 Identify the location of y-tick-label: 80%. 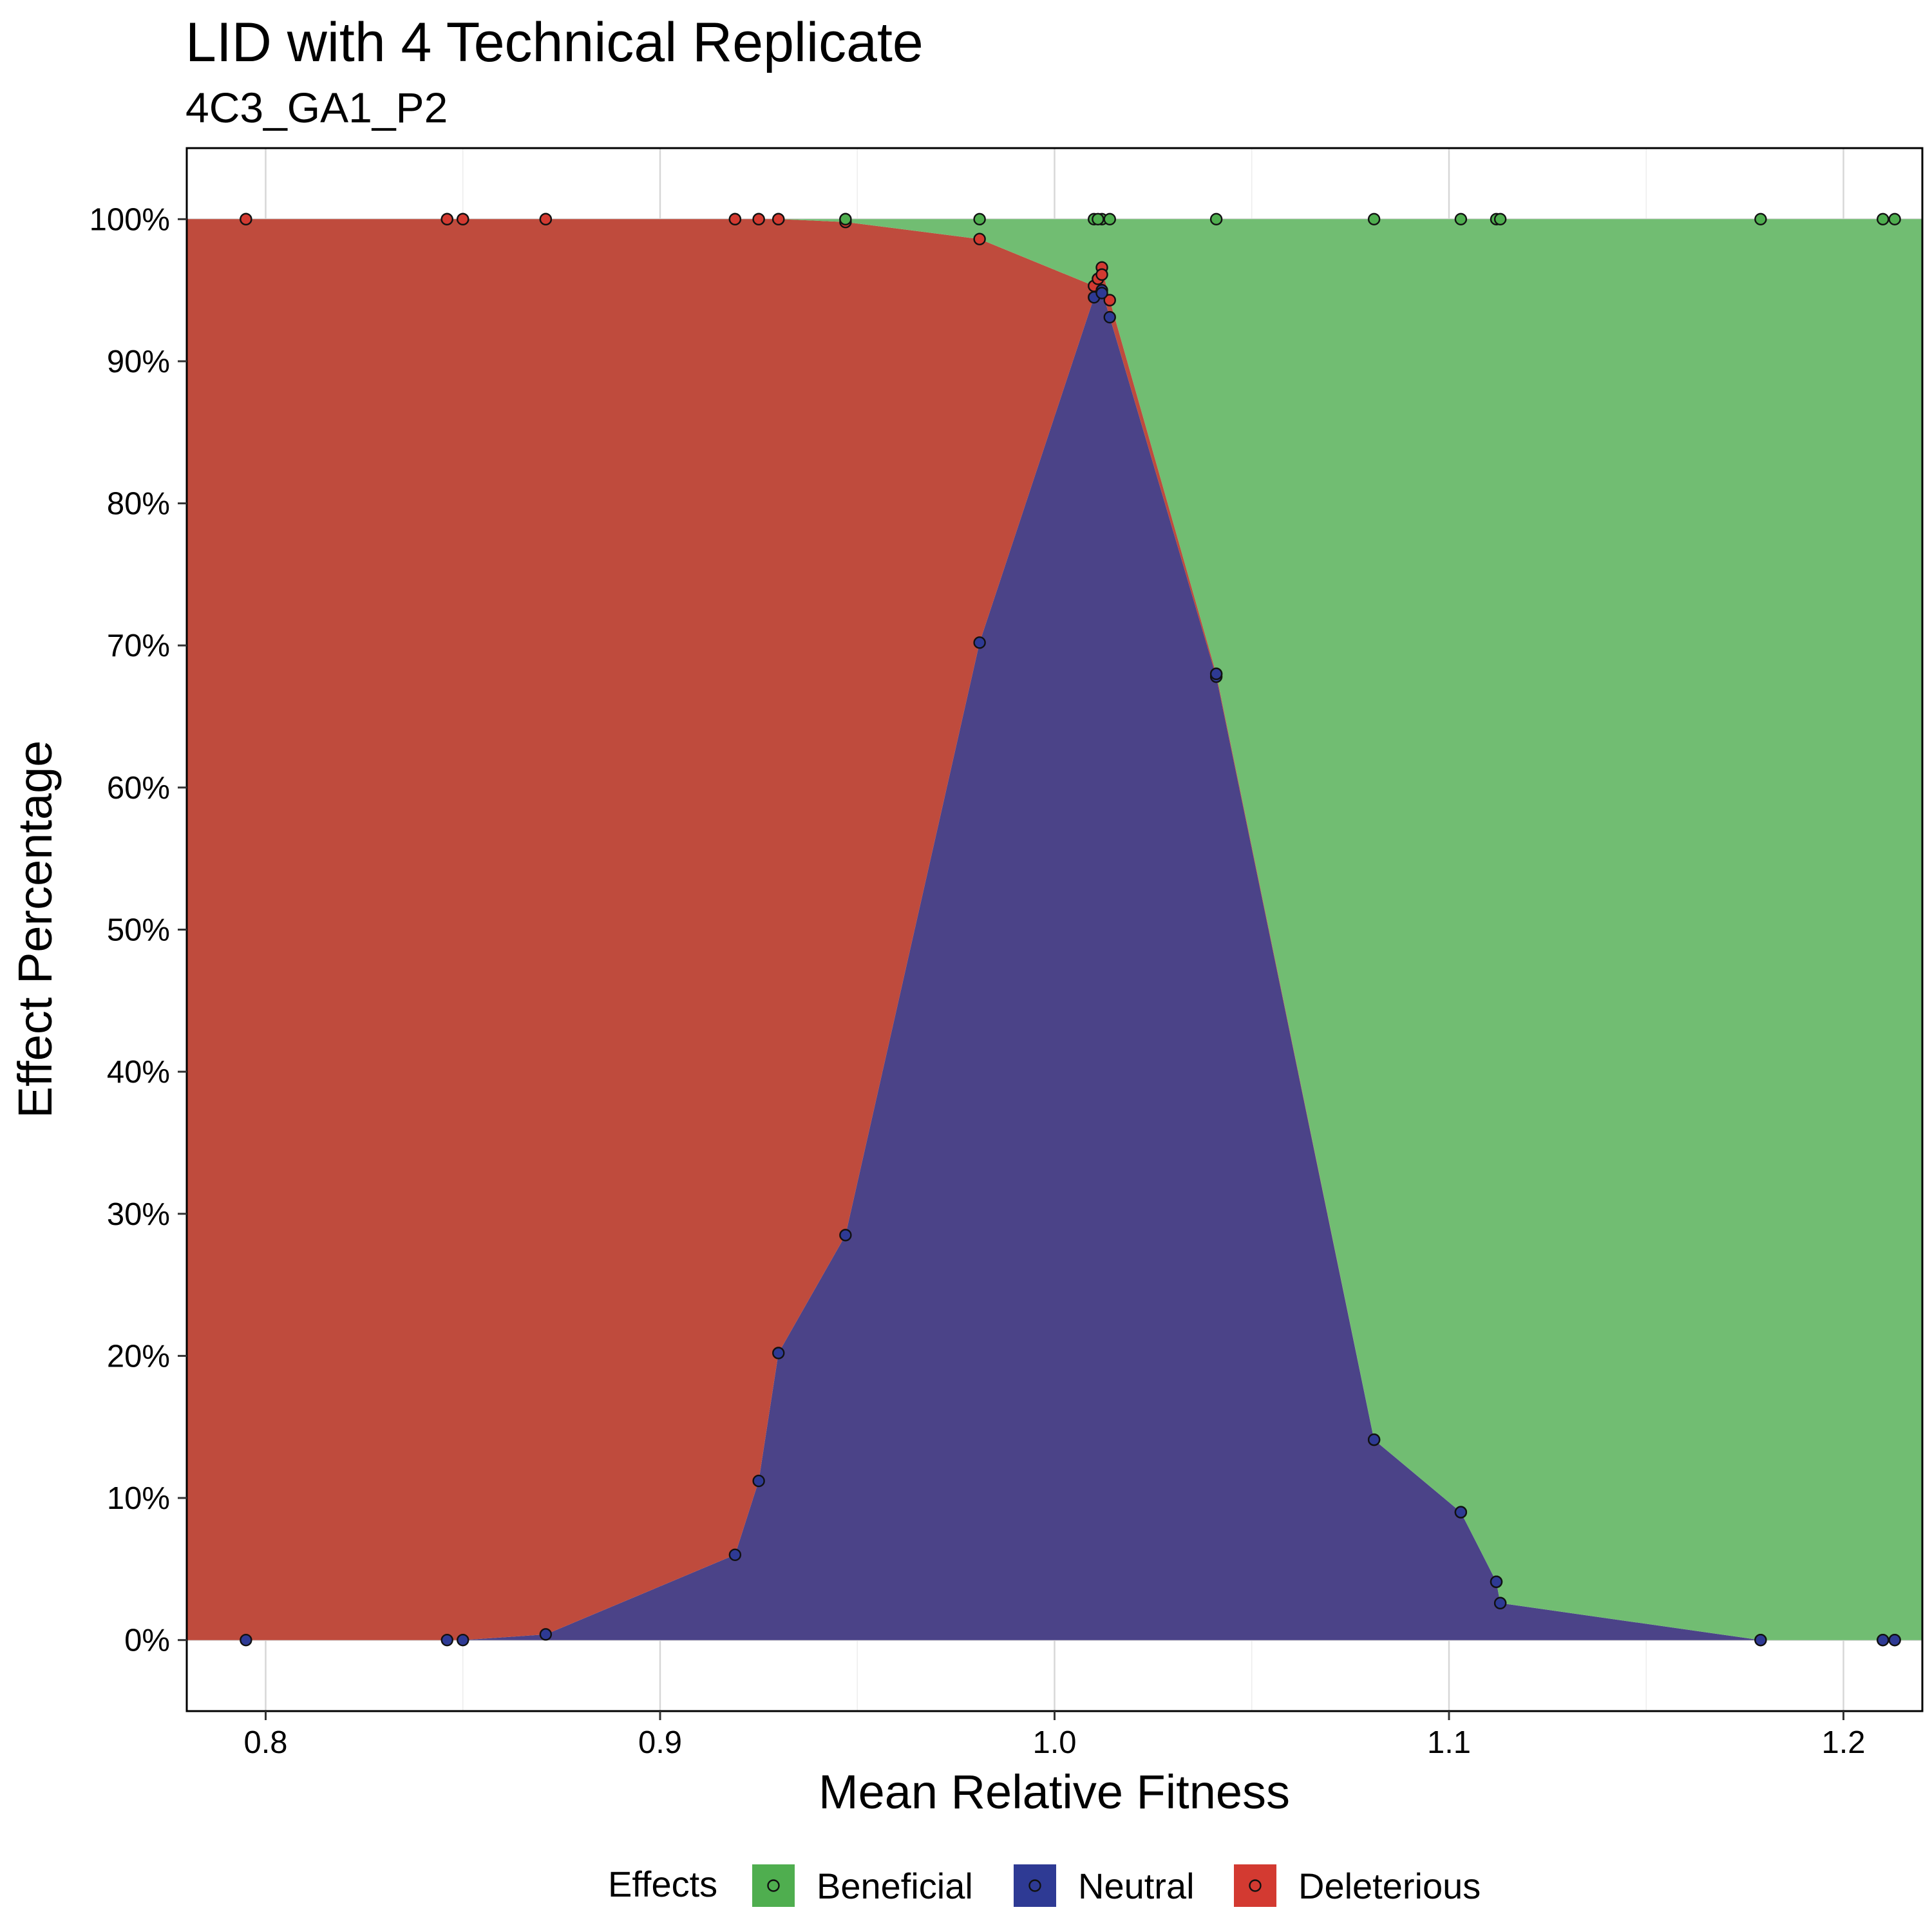
(139, 505).